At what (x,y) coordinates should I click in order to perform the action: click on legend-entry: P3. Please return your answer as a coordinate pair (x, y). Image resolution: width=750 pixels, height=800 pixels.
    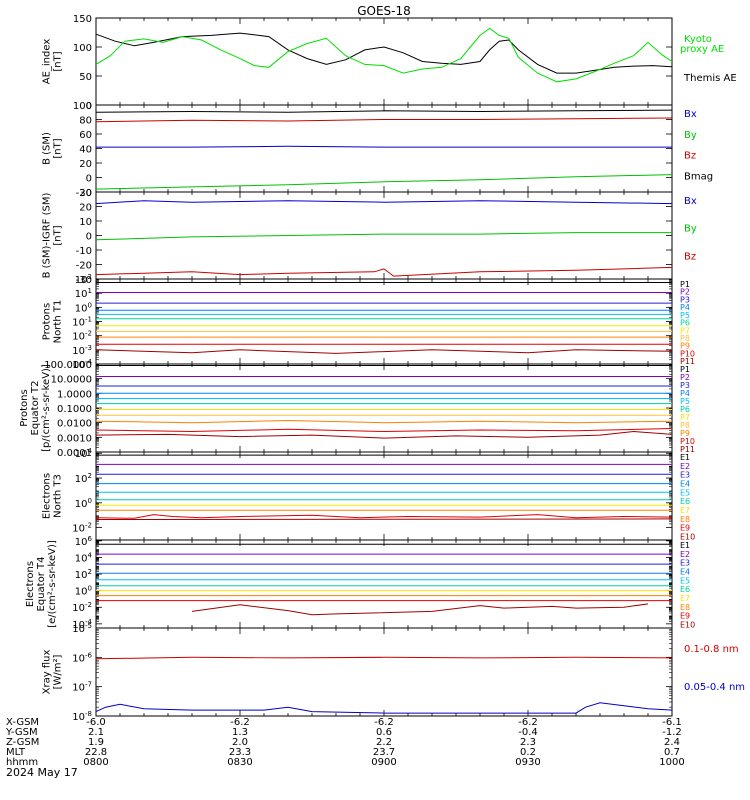
    Looking at the image, I should click on (685, 299).